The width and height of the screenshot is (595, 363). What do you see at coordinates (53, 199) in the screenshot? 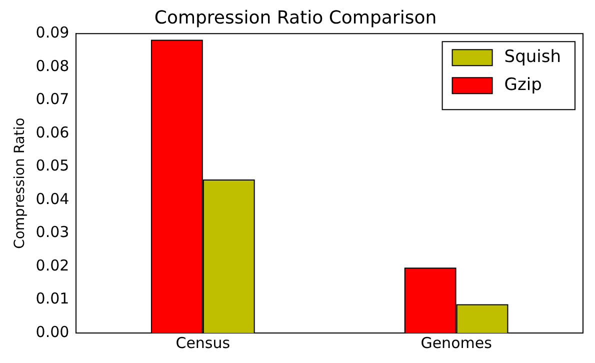
I see `y-tick-label: 0.04` at bounding box center [53, 199].